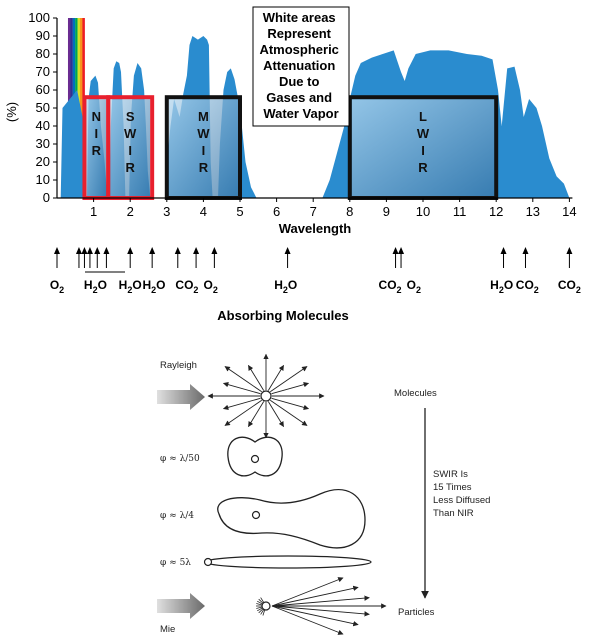 This screenshot has width=600, height=642. Describe the element at coordinates (203, 116) in the screenshot. I see `band-box-letter: M` at that location.